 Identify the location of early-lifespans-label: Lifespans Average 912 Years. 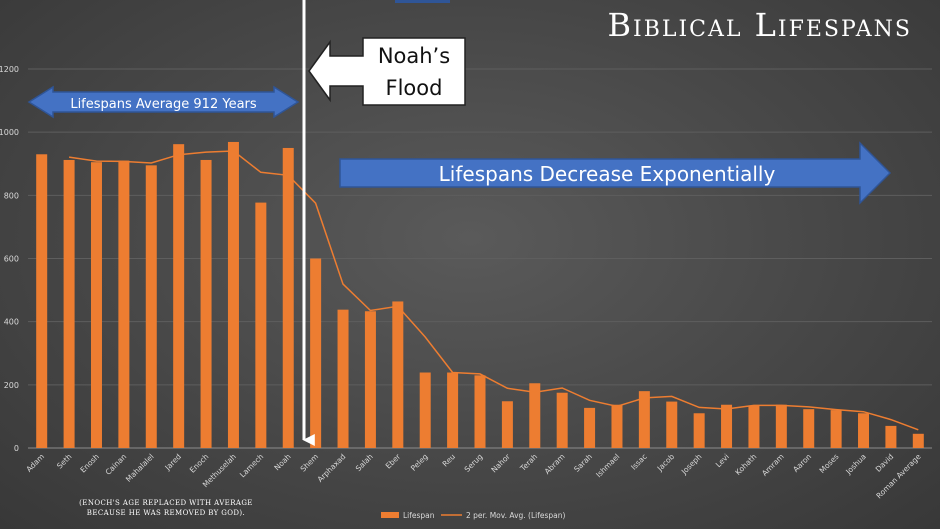
(163, 104).